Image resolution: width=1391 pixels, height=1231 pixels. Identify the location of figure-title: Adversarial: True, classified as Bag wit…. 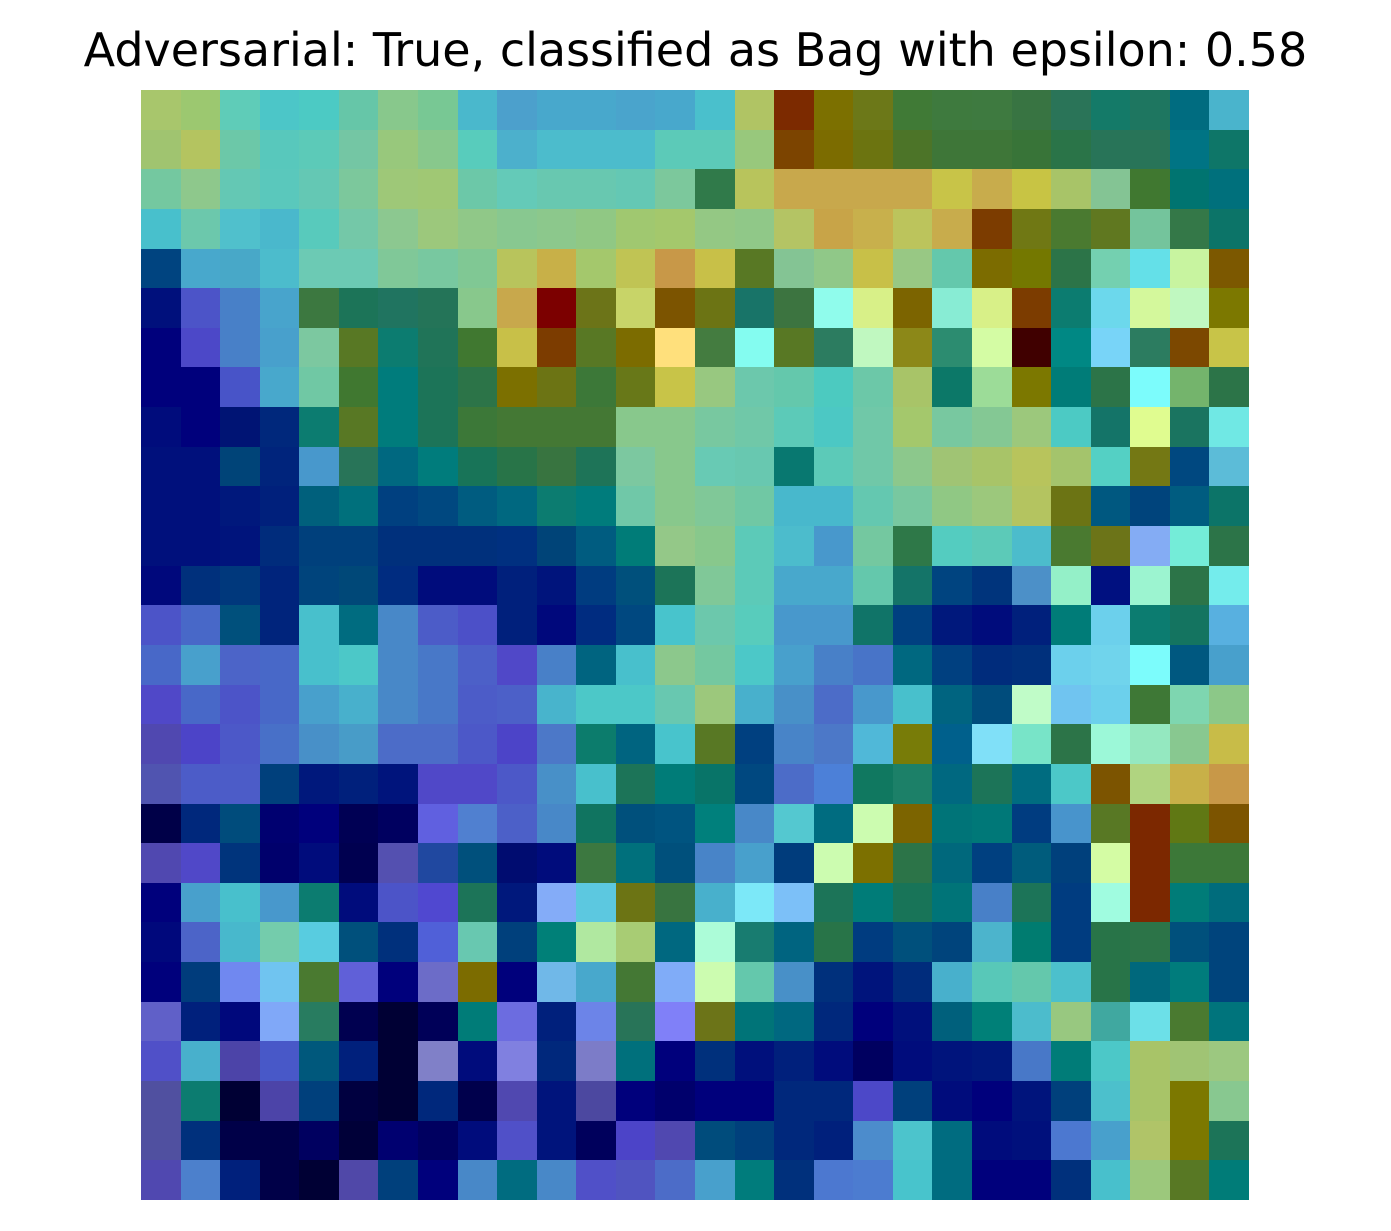
(695, 50).